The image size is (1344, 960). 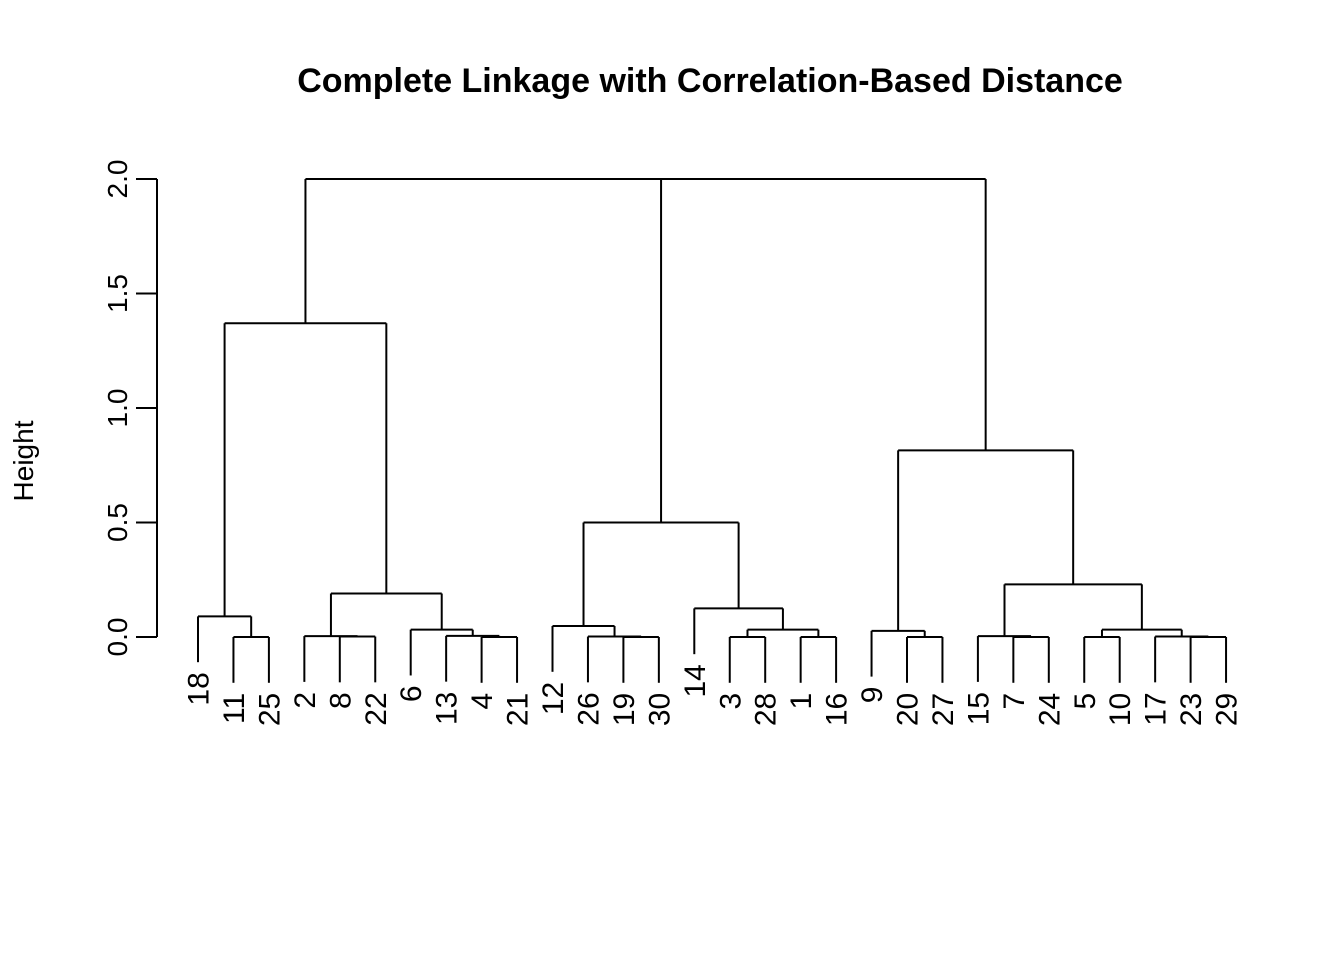 I want to click on leaf-label: 22, so click(x=376, y=708).